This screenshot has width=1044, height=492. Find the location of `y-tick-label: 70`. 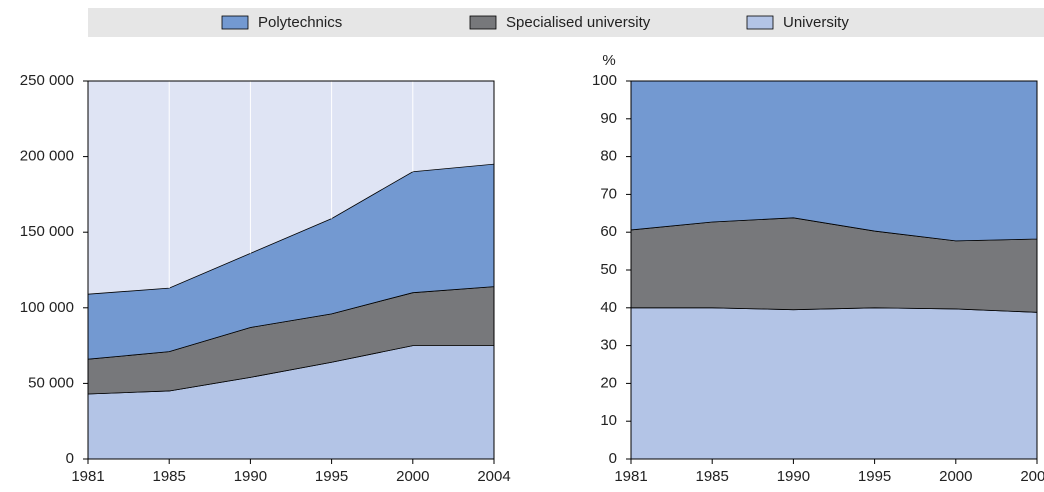

y-tick-label: 70 is located at coordinates (608, 193).